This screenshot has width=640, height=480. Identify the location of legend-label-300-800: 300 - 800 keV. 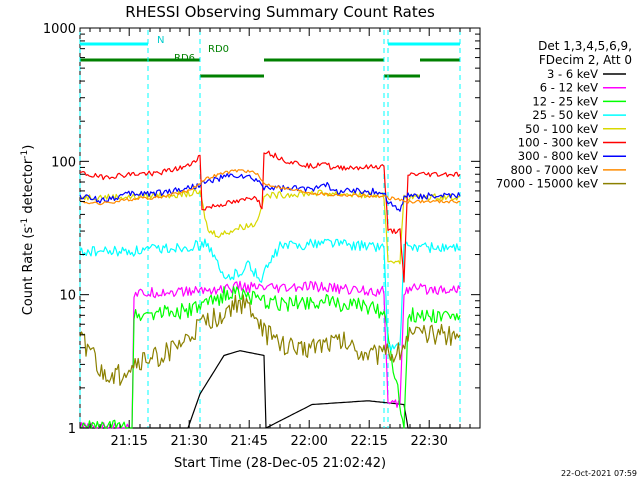
(558, 156).